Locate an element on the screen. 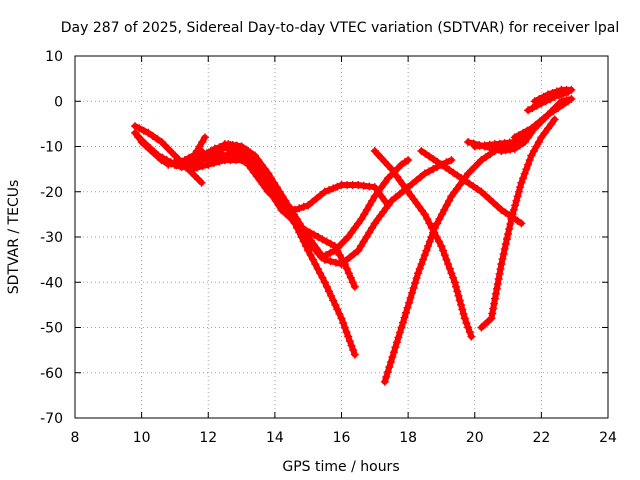 Image resolution: width=640 pixels, height=480 pixels. x-tick-label: 10 is located at coordinates (142, 438).